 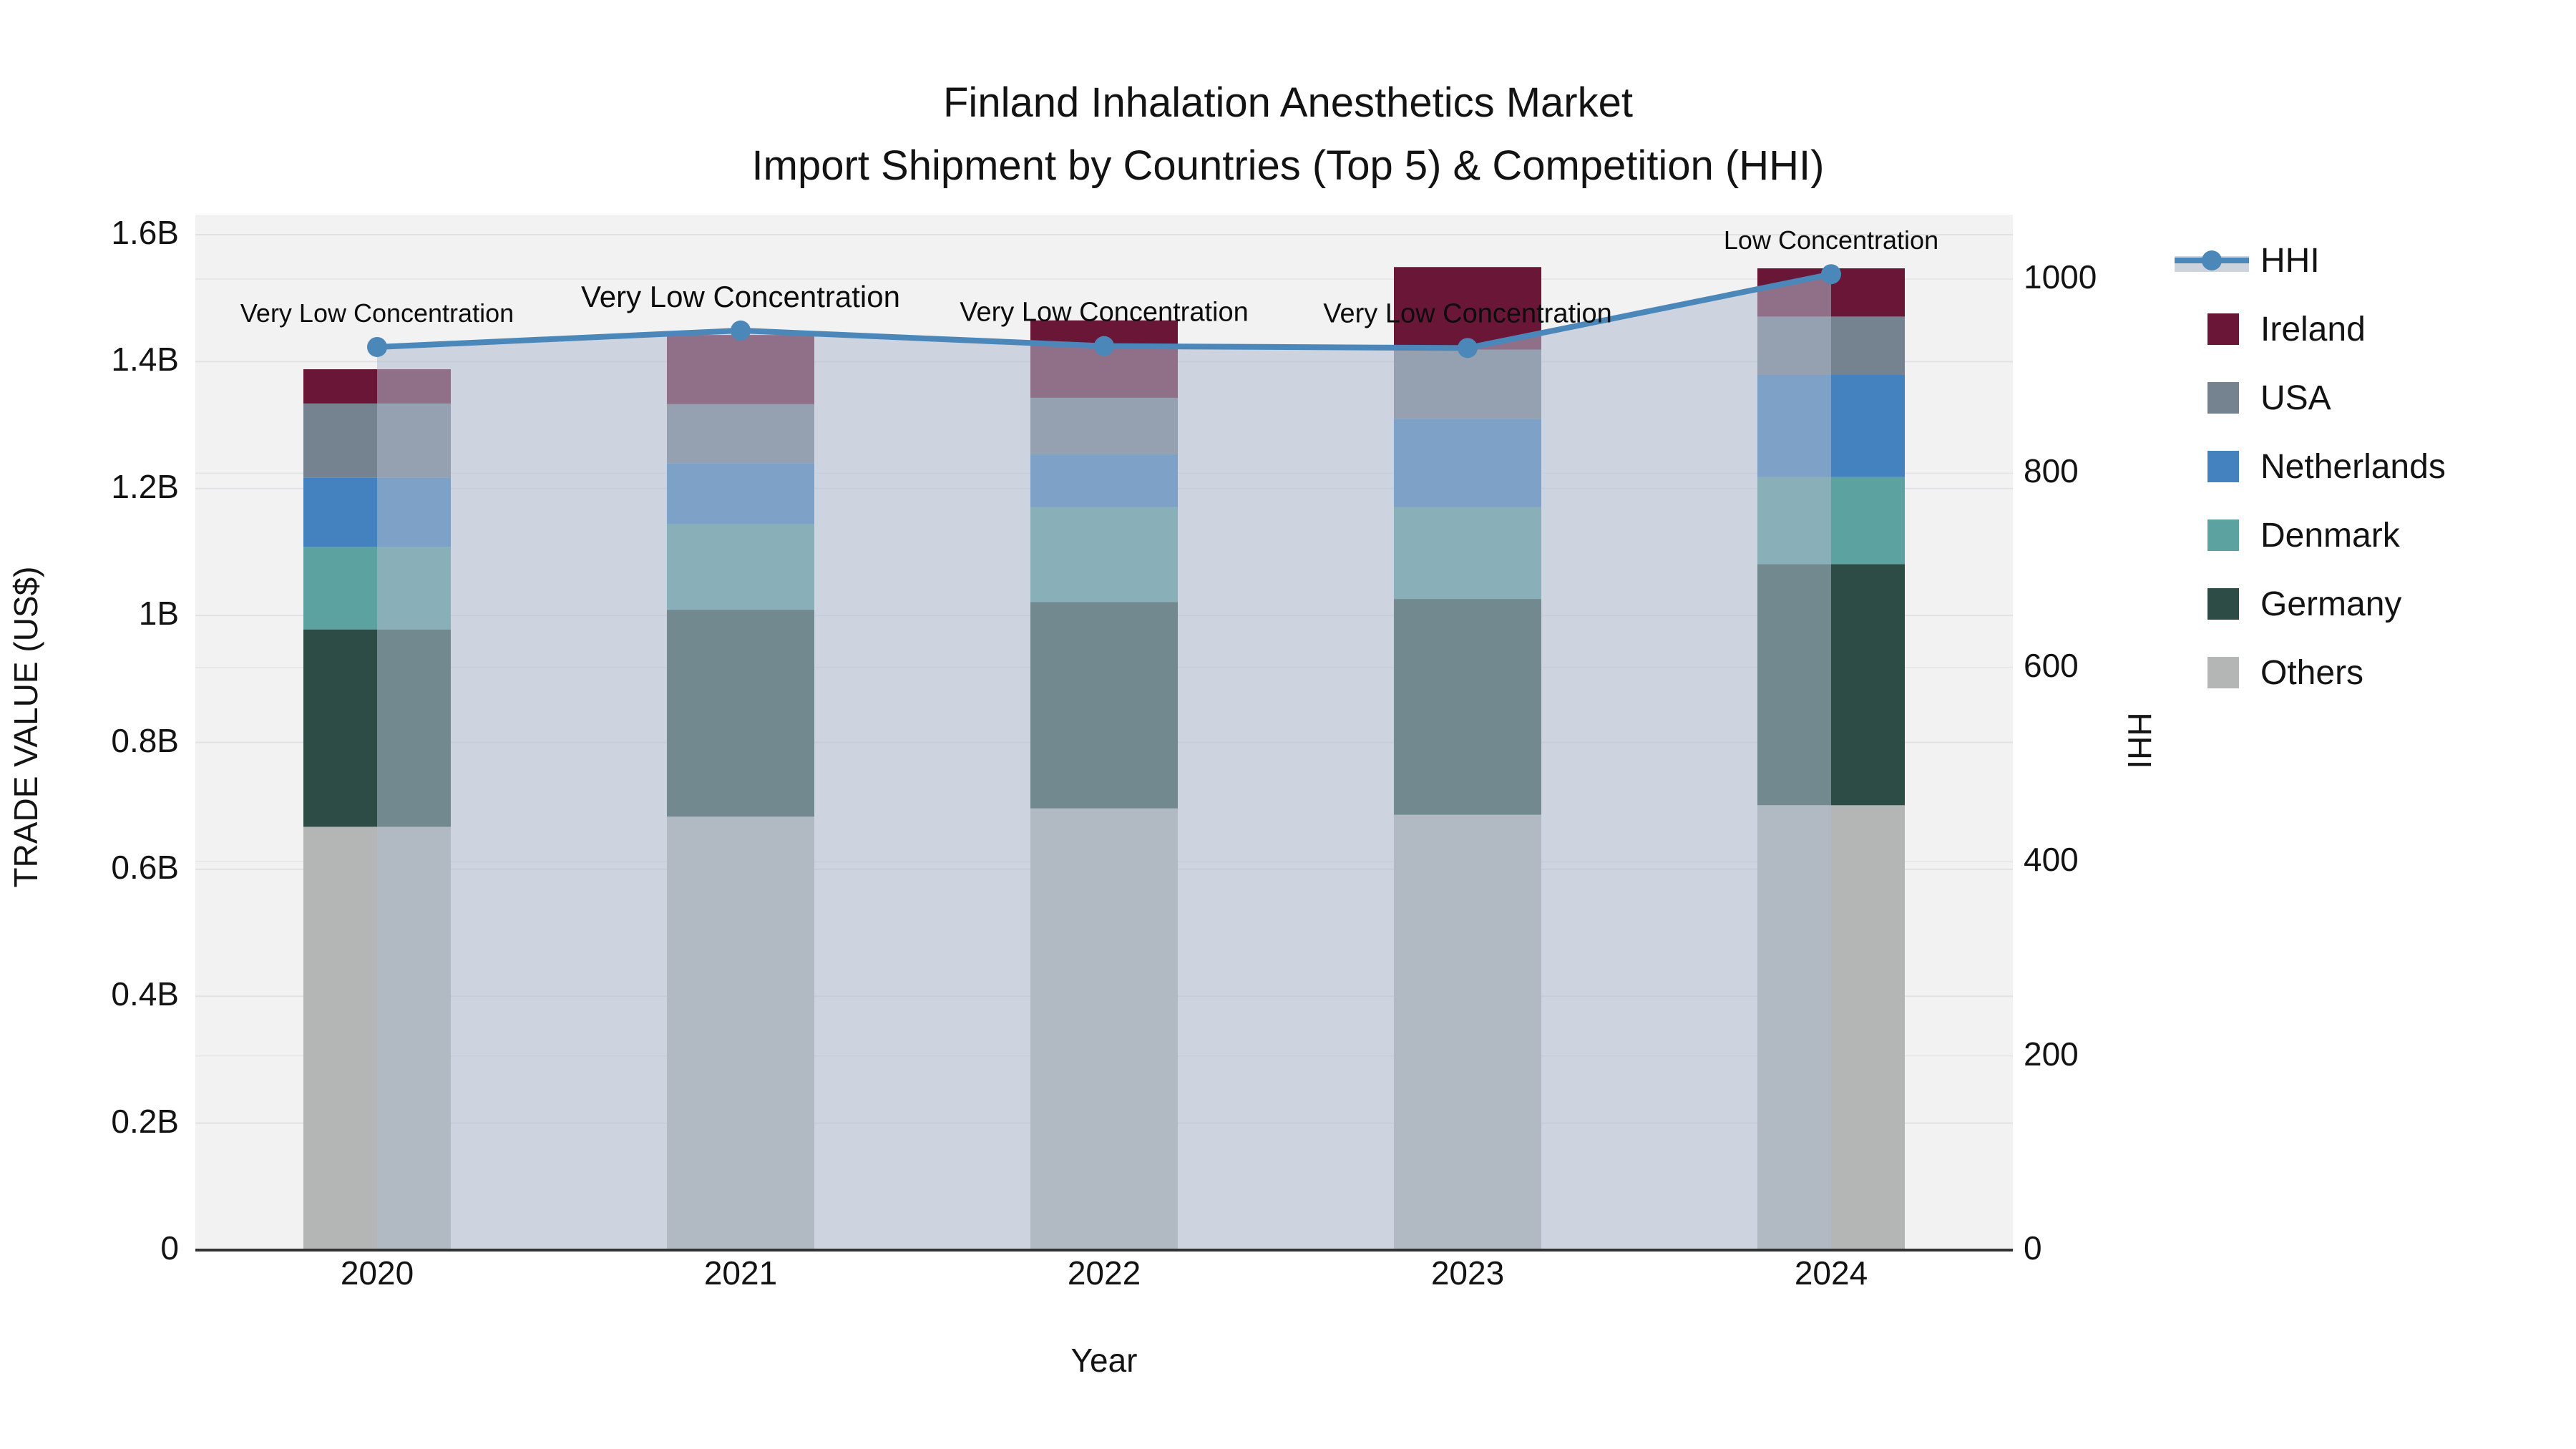 What do you see at coordinates (2051, 471) in the screenshot?
I see `y-right-tick-800: 800` at bounding box center [2051, 471].